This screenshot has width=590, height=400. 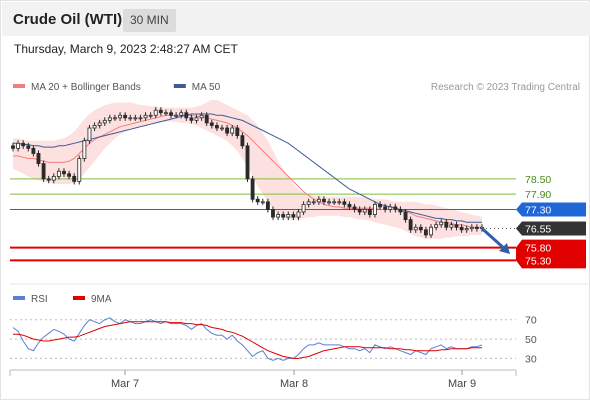 I want to click on legend-label-2: MA 50, so click(x=206, y=87).